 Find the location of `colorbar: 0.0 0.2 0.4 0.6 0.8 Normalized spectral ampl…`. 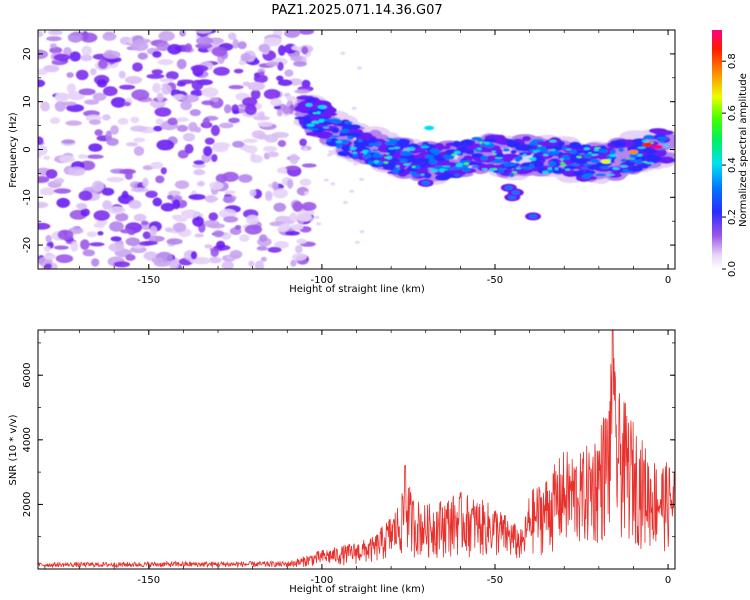

colorbar: 0.0 0.2 0.4 0.6 0.8 Normalized spectral ampl… is located at coordinates (730, 153).